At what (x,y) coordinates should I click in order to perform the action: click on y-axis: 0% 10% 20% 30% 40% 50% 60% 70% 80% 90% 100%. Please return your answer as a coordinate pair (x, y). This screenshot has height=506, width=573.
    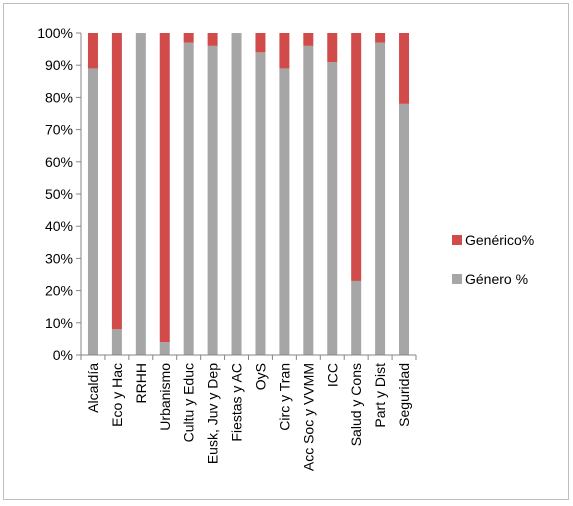
    Looking at the image, I should click on (59, 194).